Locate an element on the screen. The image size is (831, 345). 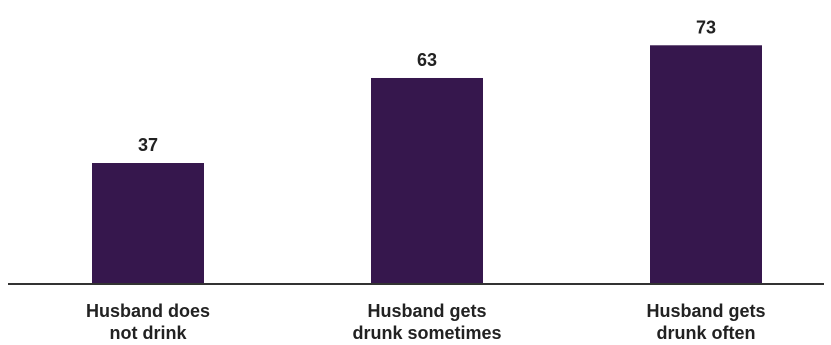
category-label-3: Husband gets drunk often is located at coordinates (705, 322).